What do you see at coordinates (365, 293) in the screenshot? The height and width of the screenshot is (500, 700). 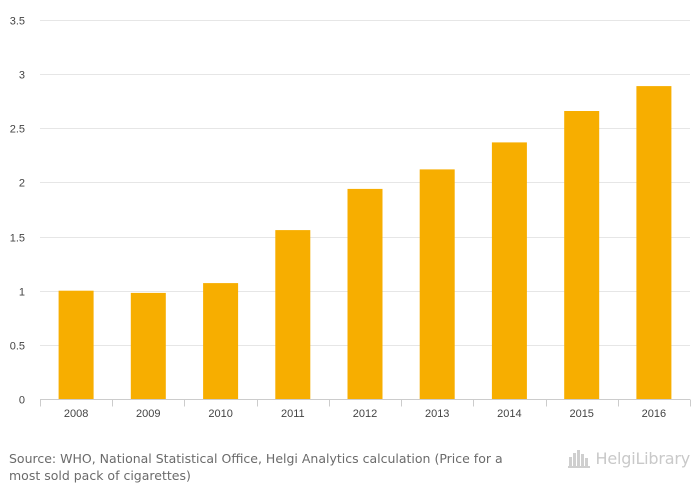 I see `bar-2012` at bounding box center [365, 293].